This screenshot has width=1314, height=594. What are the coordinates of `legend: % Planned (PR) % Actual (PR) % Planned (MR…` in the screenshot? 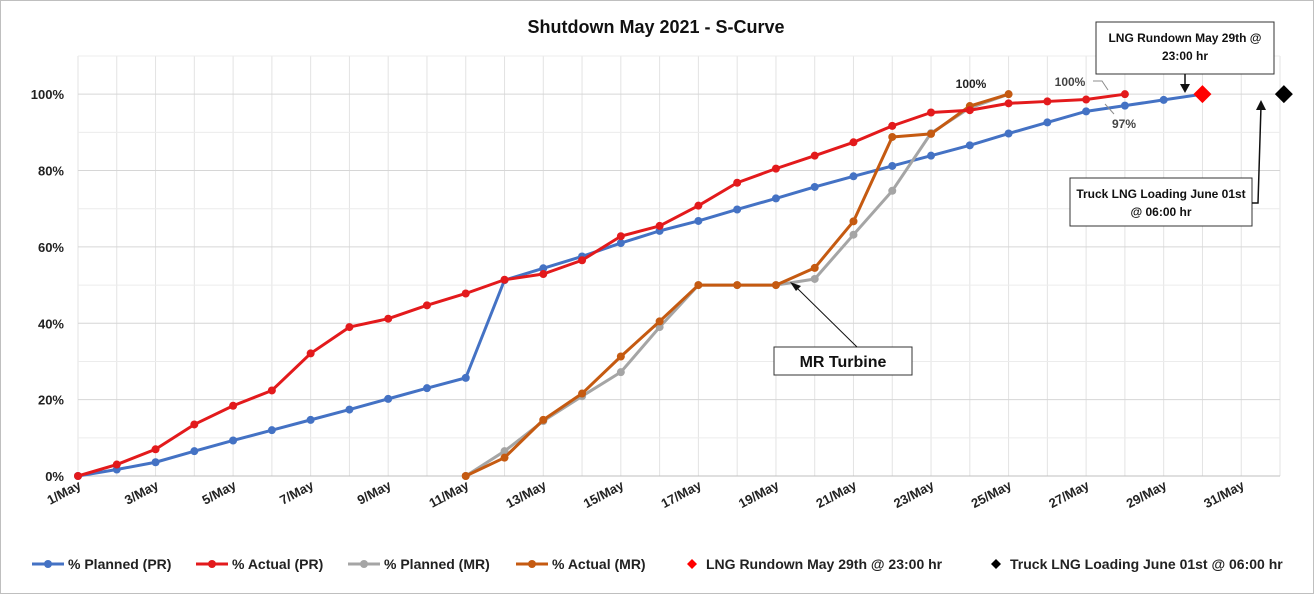 It's located at (657, 564).